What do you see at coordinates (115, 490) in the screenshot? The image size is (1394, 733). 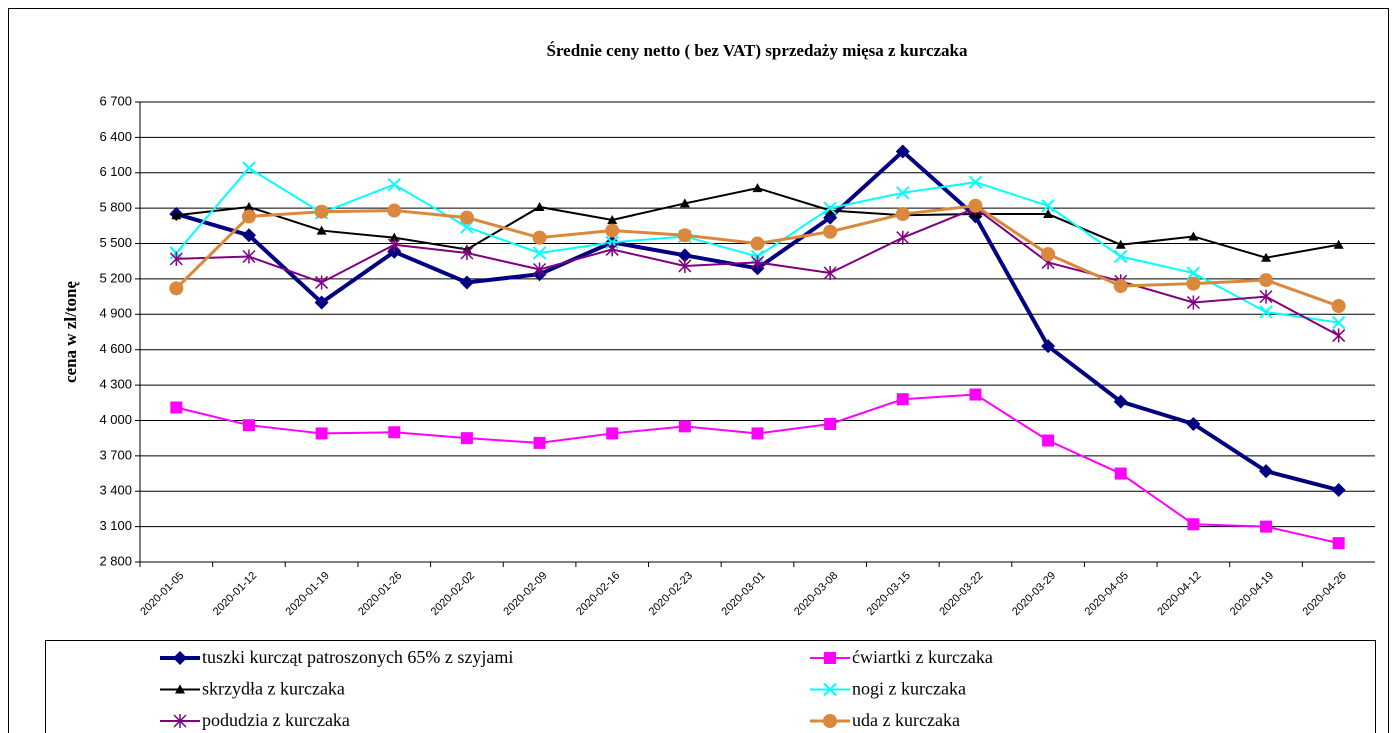 I see `y-tick-label: 3 400` at bounding box center [115, 490].